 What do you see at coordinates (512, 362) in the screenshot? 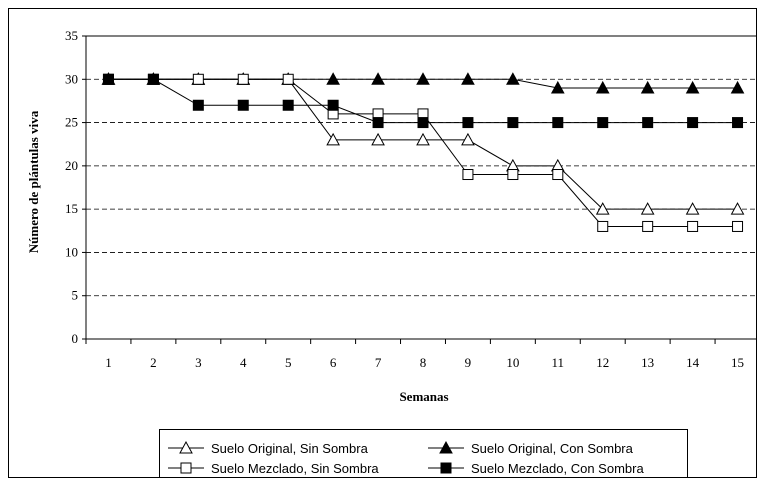
I see `x-tick-label: 10` at bounding box center [512, 362].